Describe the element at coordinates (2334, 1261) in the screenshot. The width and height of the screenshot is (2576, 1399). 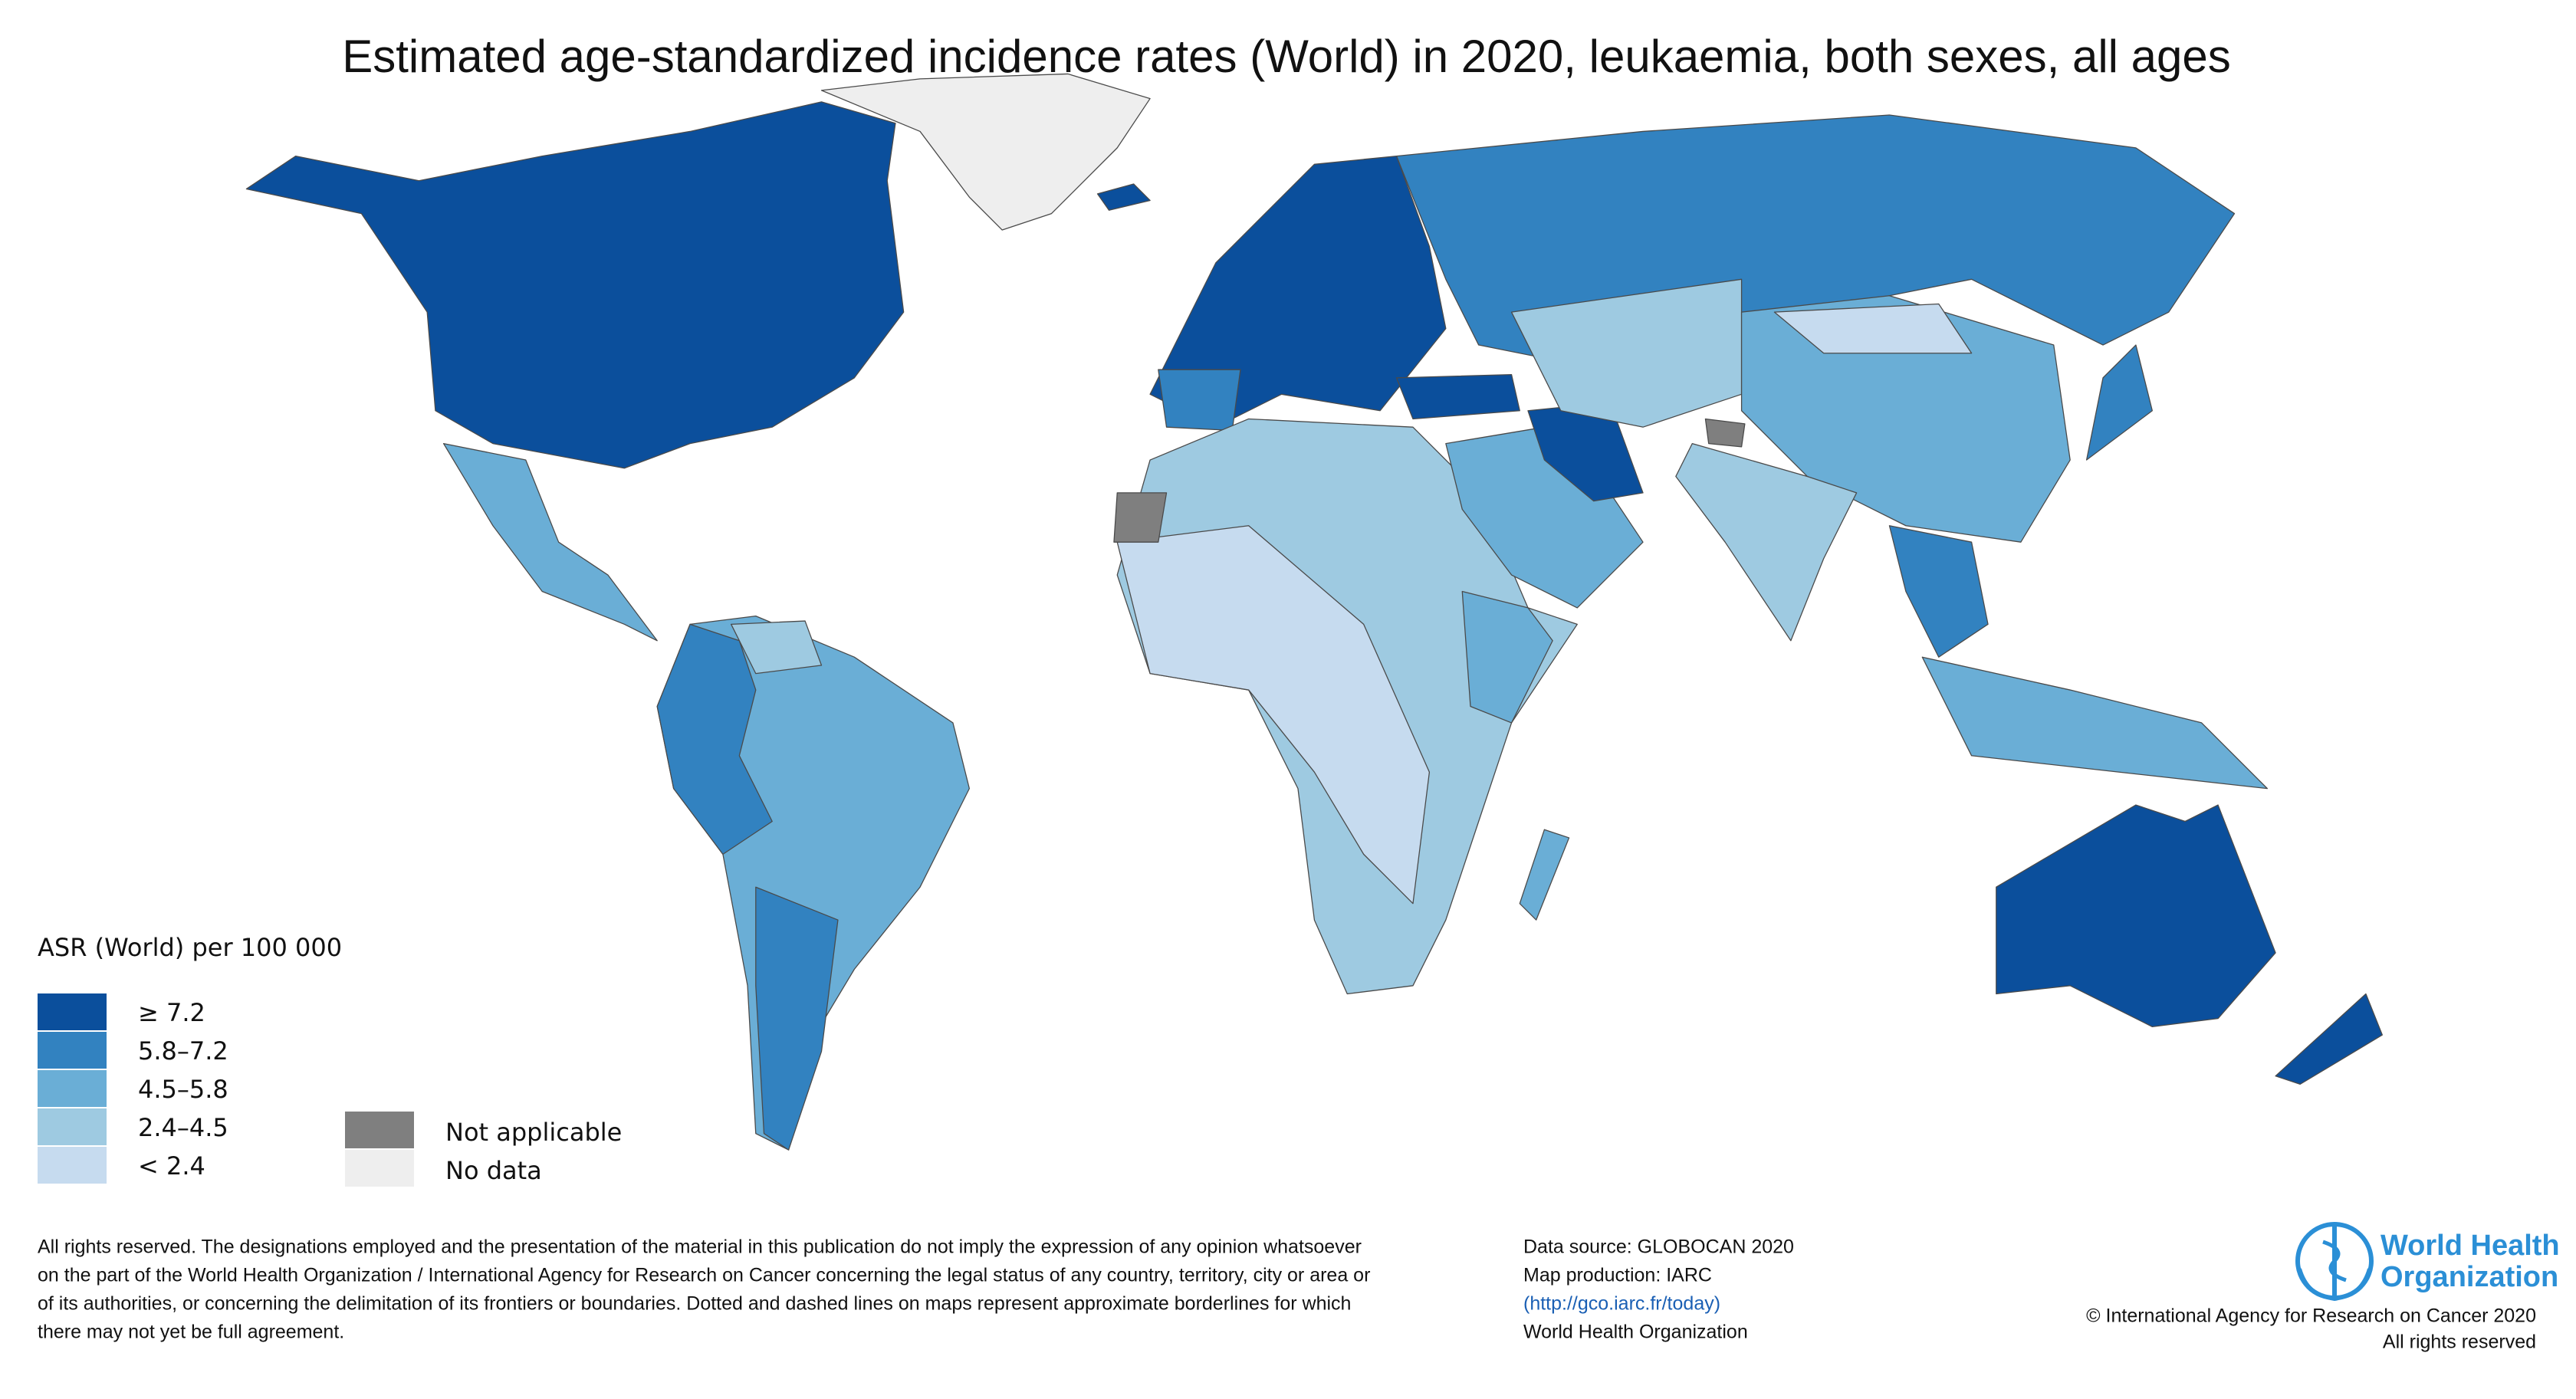
I see `who-emblem-snake` at that location.